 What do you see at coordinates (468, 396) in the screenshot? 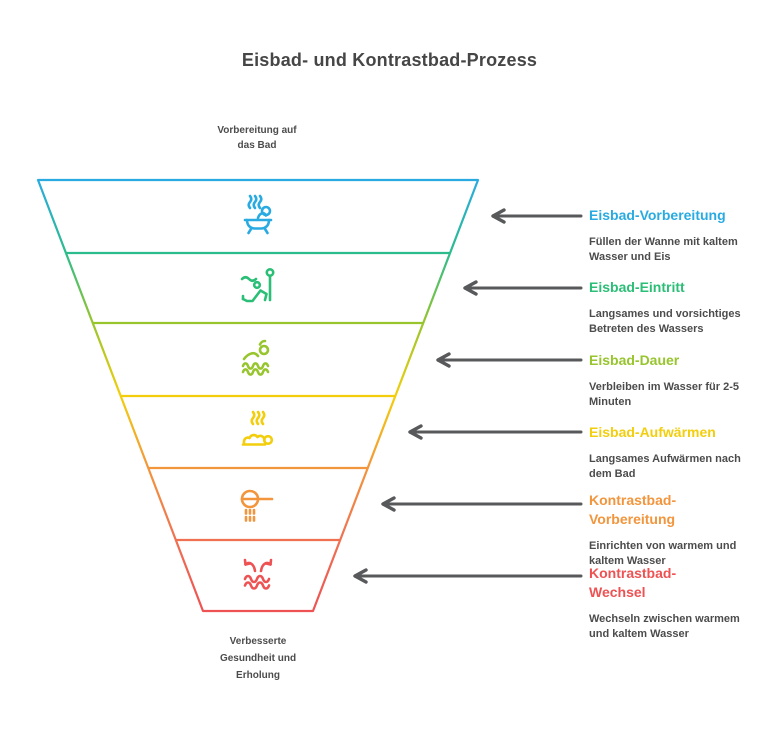
I see `connector-arrows` at bounding box center [468, 396].